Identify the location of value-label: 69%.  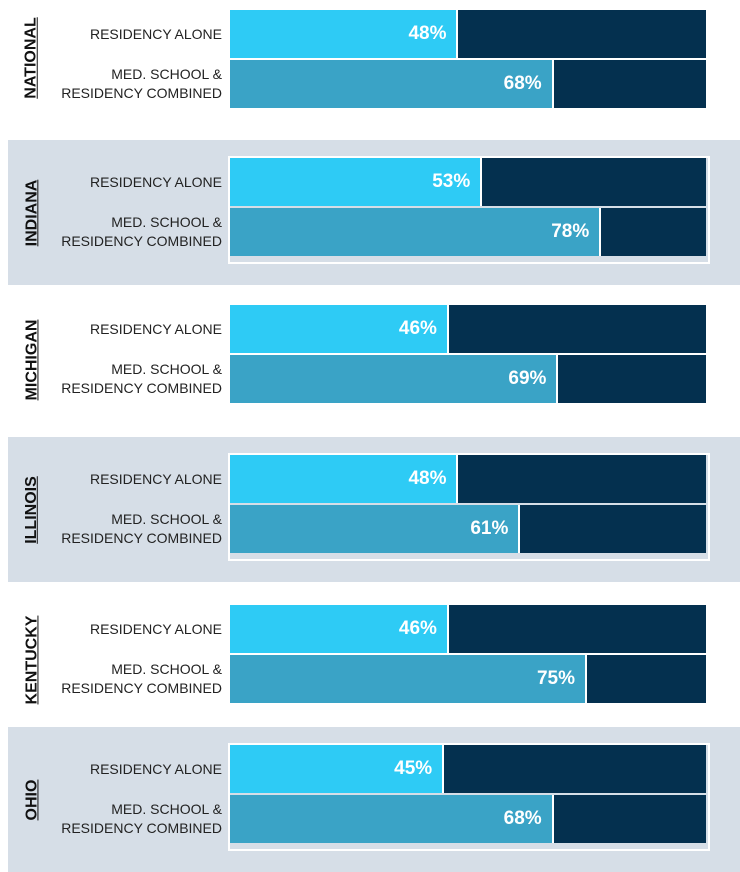
(527, 378).